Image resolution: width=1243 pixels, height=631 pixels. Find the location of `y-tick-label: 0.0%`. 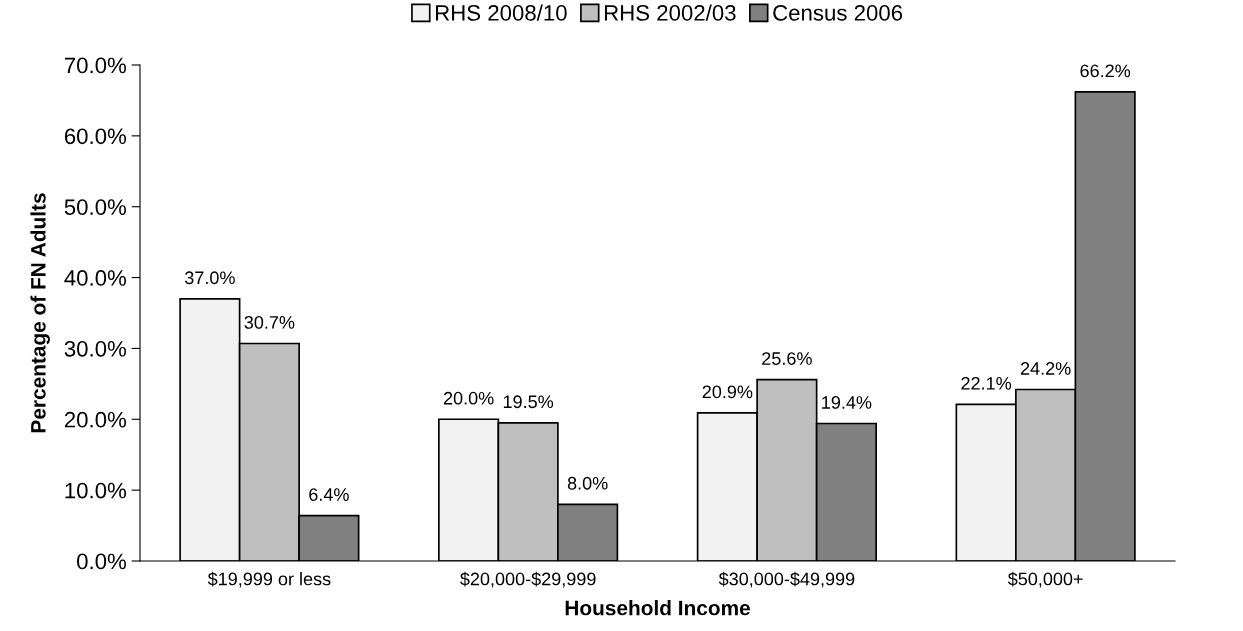

y-tick-label: 0.0% is located at coordinates (102, 561).